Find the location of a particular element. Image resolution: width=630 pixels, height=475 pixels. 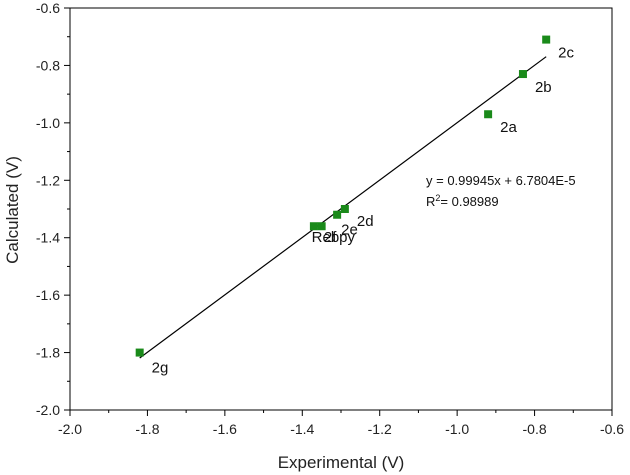

x-tick-label: -1.8 is located at coordinates (147, 429).